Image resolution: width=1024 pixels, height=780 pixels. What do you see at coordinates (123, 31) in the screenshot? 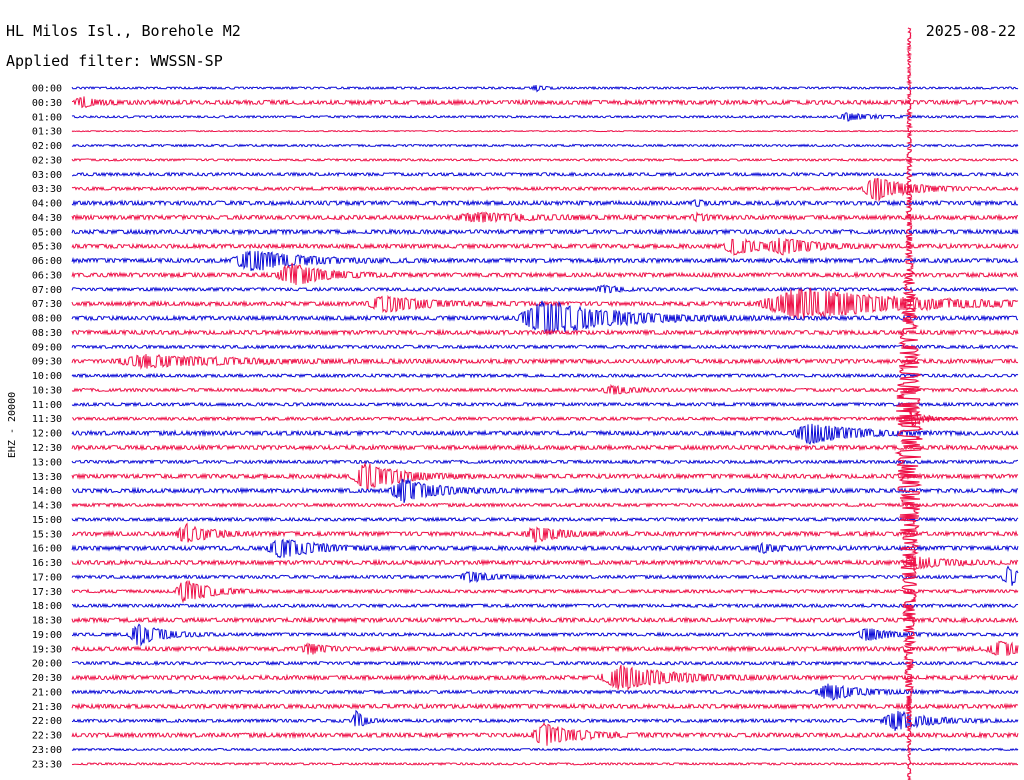
I see `station-title: HL Milos Isl., Borehole M2` at bounding box center [123, 31].